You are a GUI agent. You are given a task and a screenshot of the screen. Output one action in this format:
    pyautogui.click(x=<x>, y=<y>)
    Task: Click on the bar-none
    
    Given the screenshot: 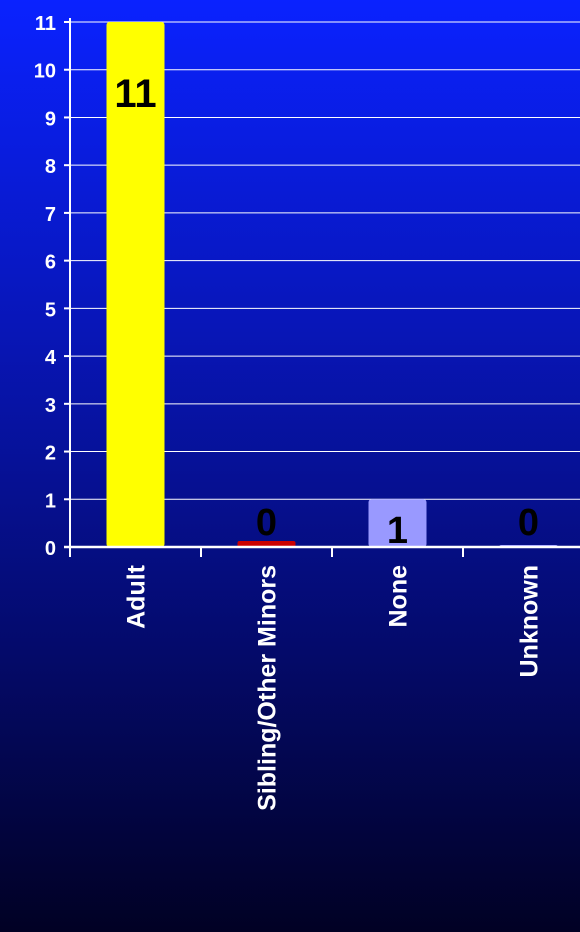 What is the action you would take?
    pyautogui.click(x=397, y=523)
    